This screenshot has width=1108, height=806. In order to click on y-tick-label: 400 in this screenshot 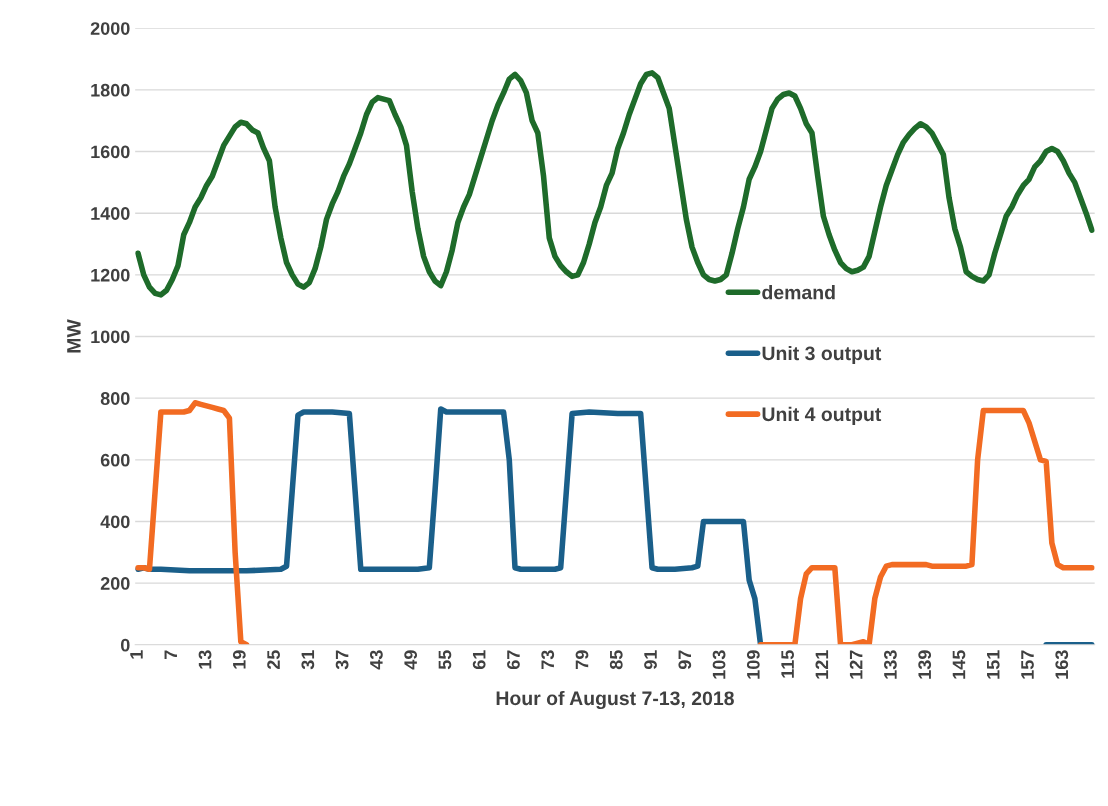, I will do `click(115, 522)`.